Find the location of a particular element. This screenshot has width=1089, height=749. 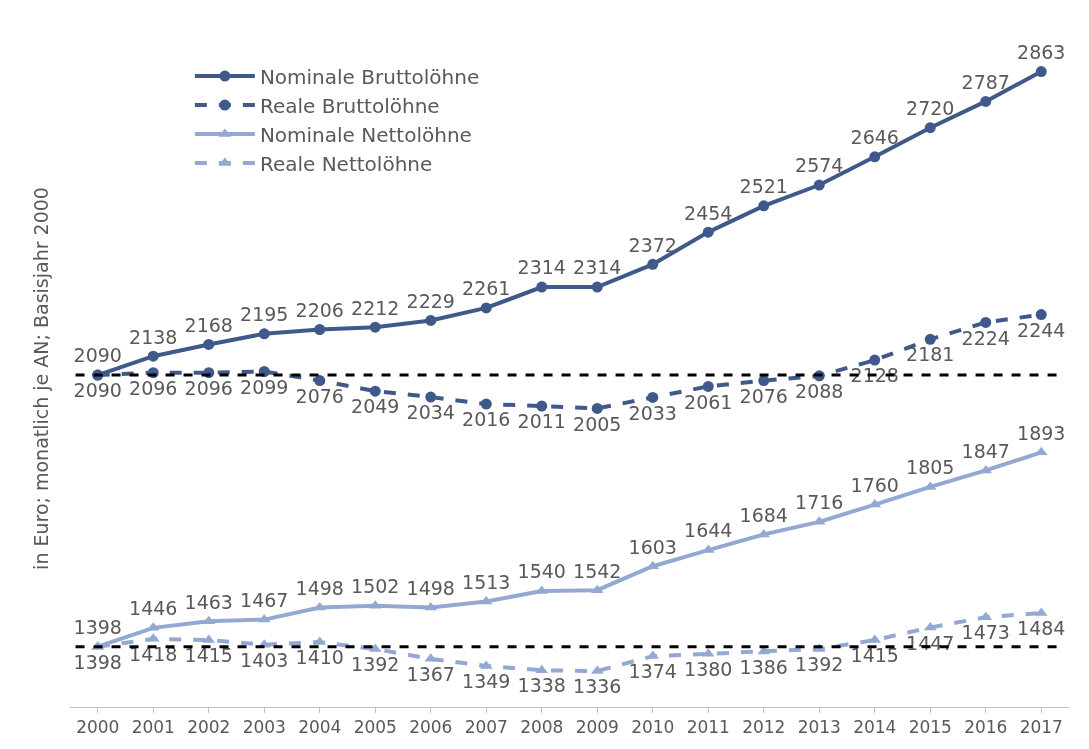

data-label: 1542 is located at coordinates (597, 570).